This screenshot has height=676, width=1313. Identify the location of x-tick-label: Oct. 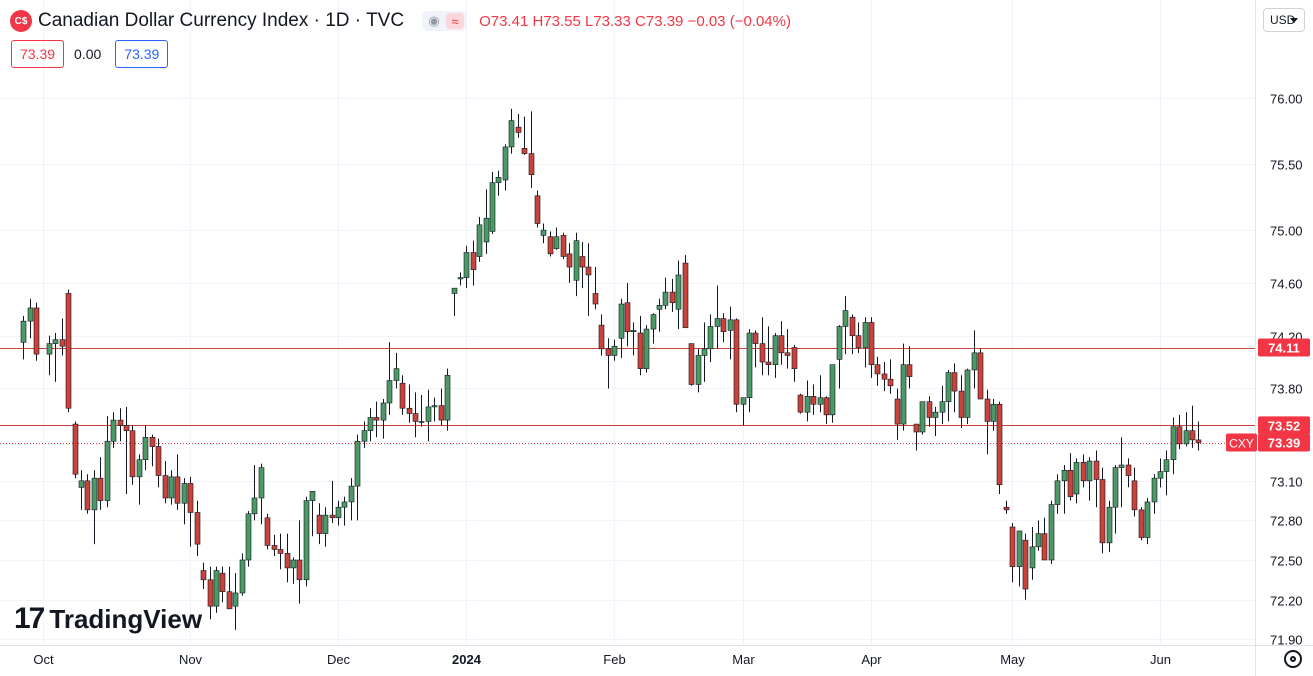
(43, 659).